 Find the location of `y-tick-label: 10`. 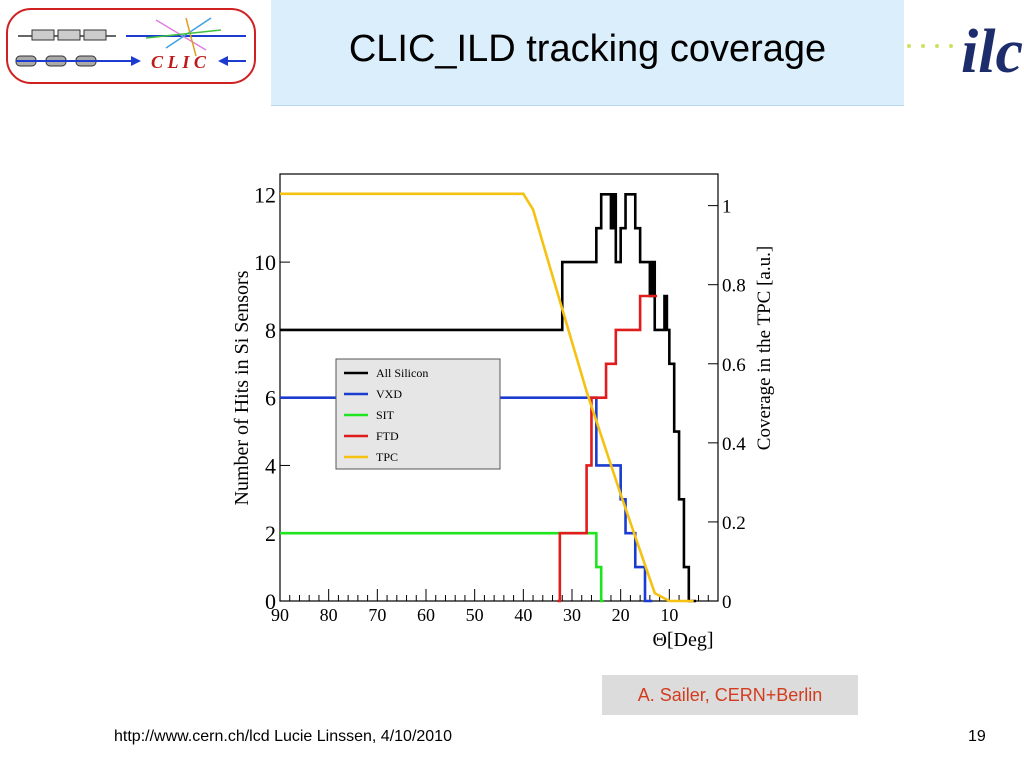

y-tick-label: 10 is located at coordinates (265, 262).